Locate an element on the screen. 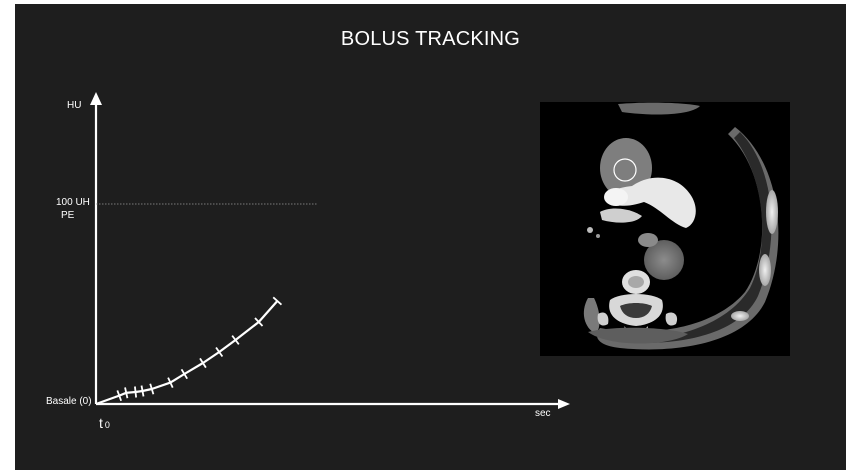 This screenshot has height=473, width=852. threshold-label: 100 UH is located at coordinates (73, 202).